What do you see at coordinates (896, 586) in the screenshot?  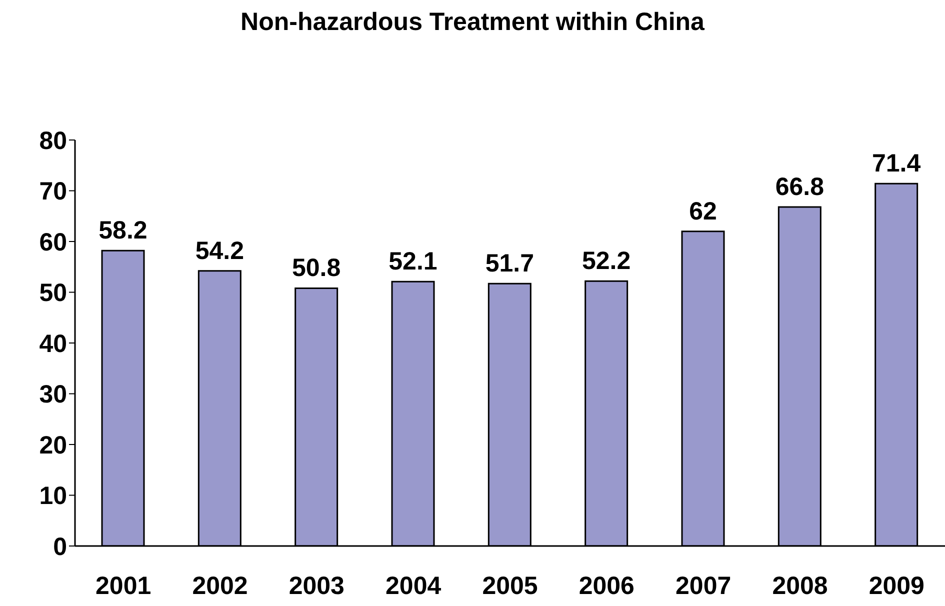 I see `x-tick-label: 2009` at bounding box center [896, 586].